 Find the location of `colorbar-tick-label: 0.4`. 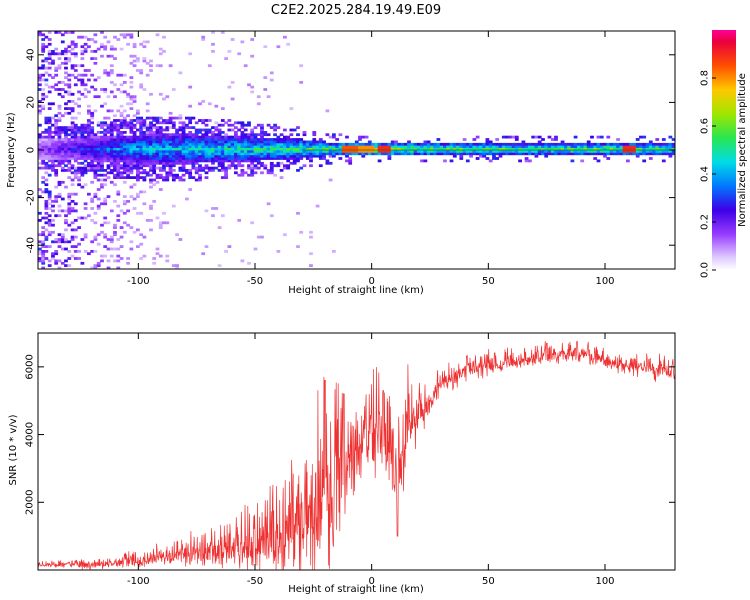

colorbar-tick-label: 0.4 is located at coordinates (705, 174).